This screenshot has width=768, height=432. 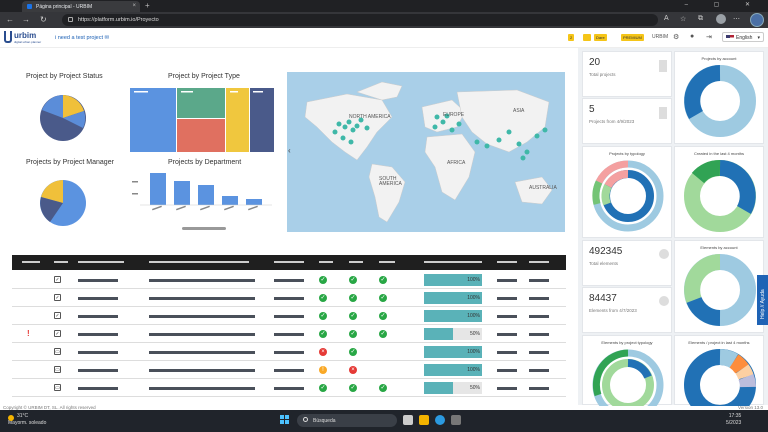 I want to click on forward-icon: →, so click(x=26, y=19).